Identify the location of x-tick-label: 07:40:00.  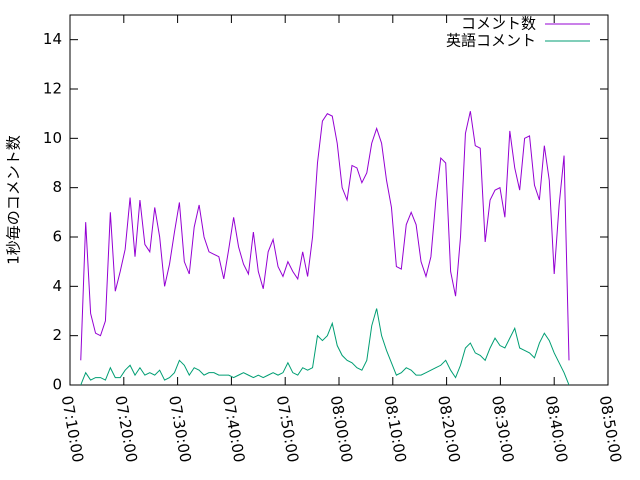
(233, 428).